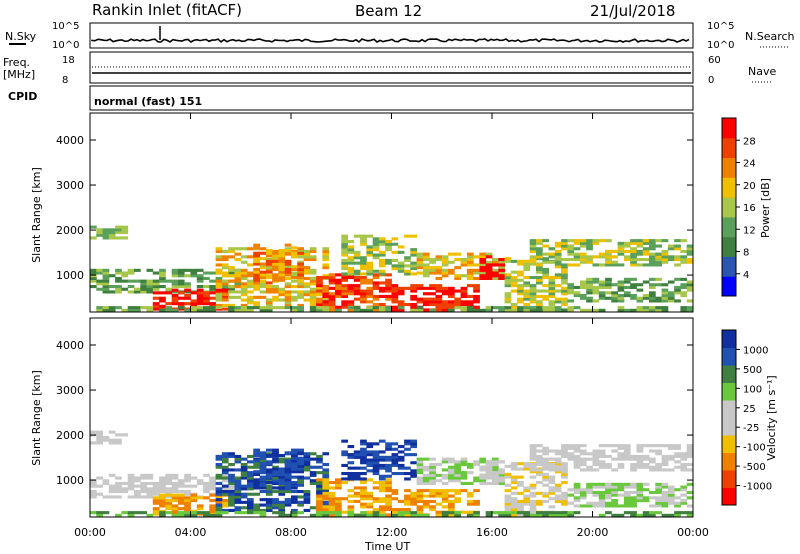 This screenshot has width=800, height=554. Describe the element at coordinates (391, 67) in the screenshot. I see `freq-panel` at that location.